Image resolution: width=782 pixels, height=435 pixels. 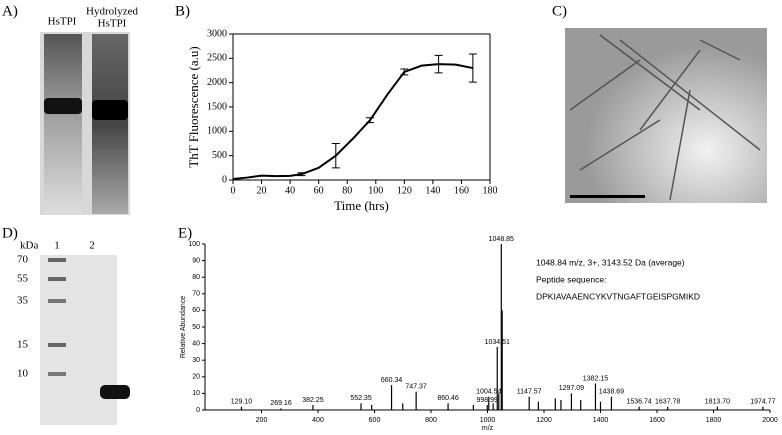 I want to click on y-tick-label: 40, so click(x=196, y=343).